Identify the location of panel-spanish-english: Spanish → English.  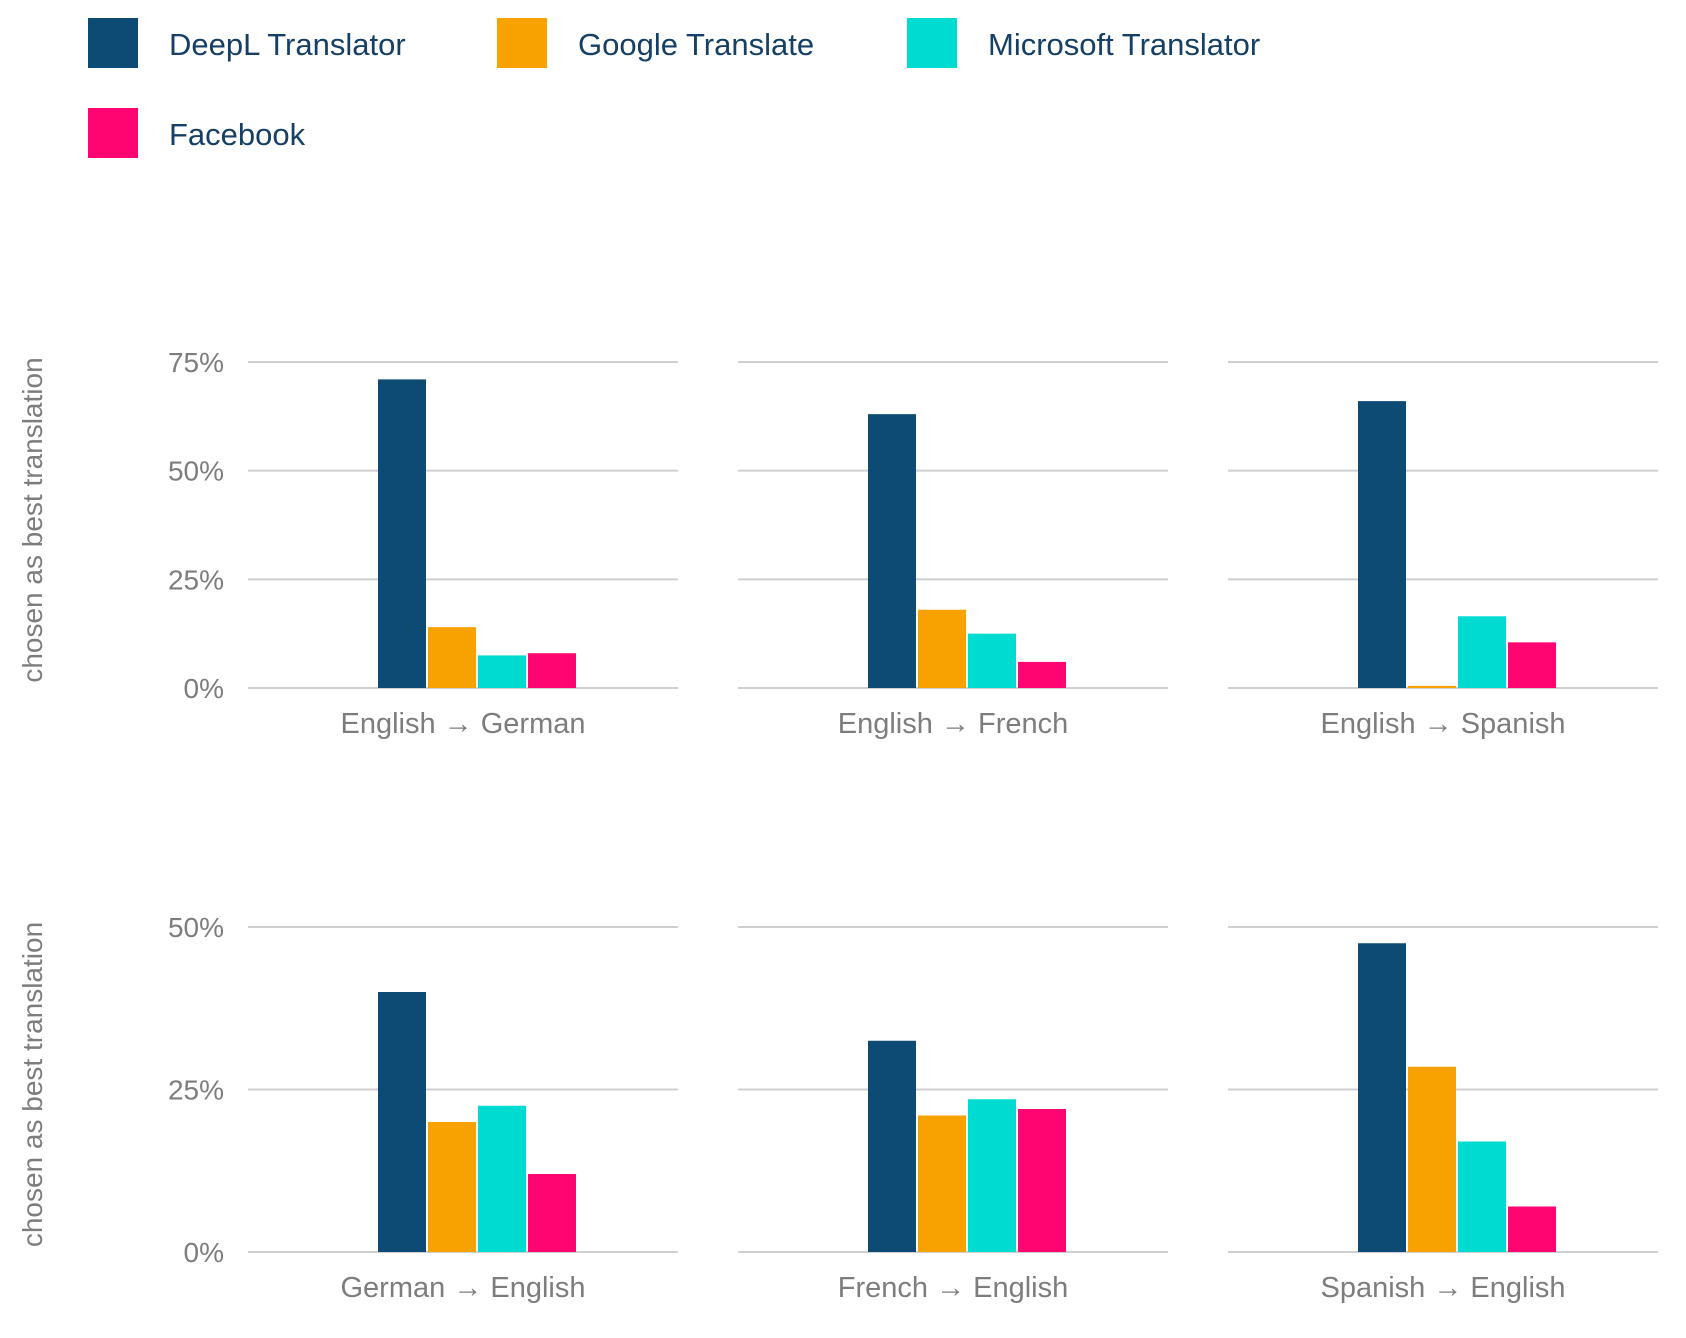
(1443, 1115).